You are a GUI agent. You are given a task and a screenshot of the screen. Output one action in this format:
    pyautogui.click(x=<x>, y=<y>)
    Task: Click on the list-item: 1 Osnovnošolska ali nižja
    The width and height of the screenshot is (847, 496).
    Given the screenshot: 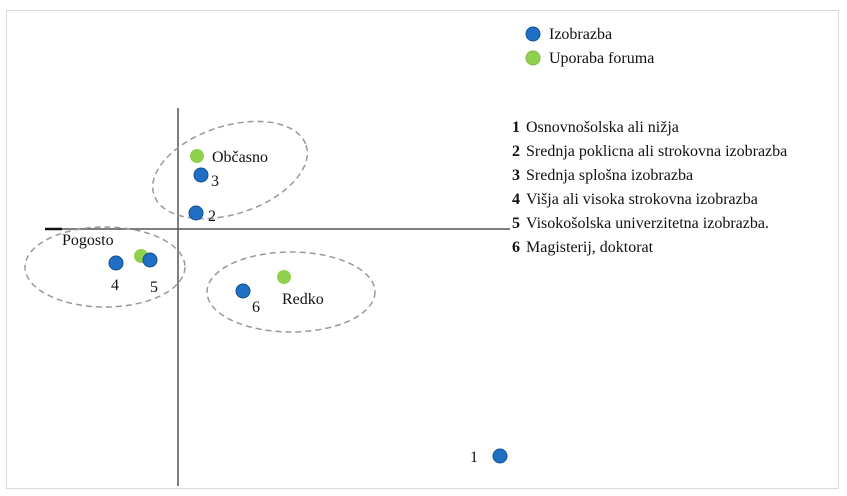 What is the action you would take?
    pyautogui.click(x=667, y=128)
    